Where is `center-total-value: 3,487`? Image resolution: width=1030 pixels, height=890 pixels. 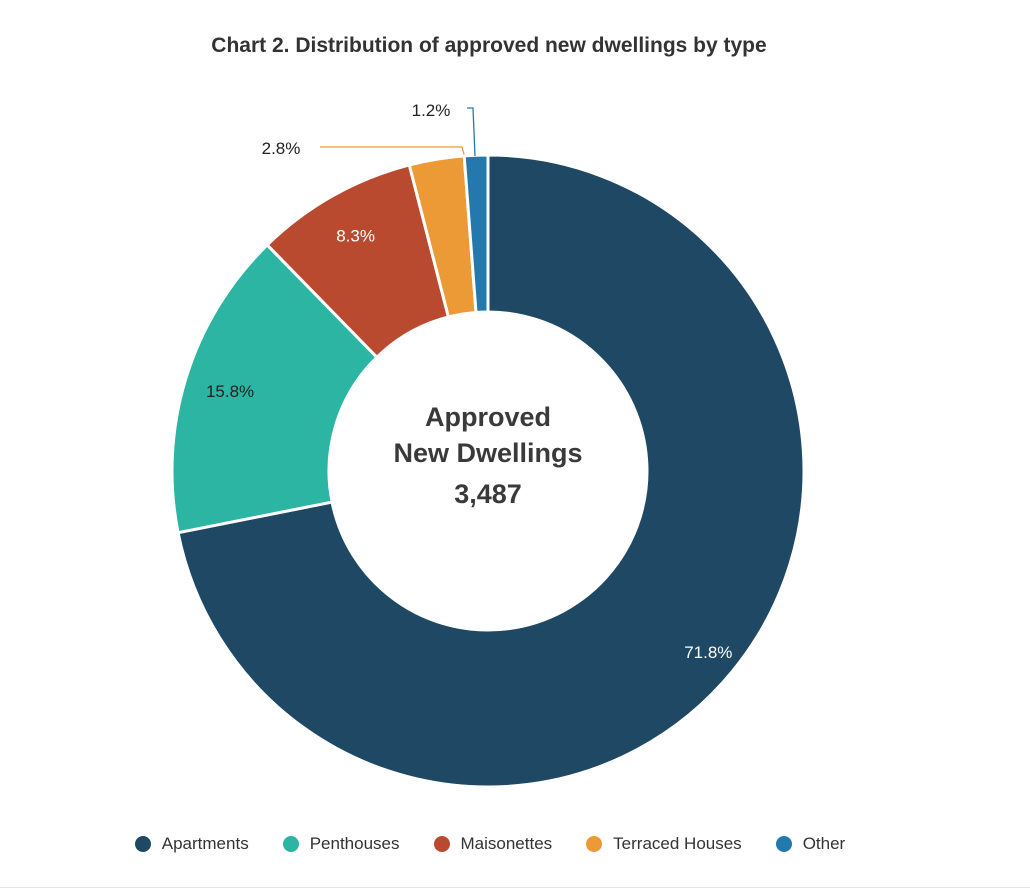 center-total-value: 3,487 is located at coordinates (488, 494).